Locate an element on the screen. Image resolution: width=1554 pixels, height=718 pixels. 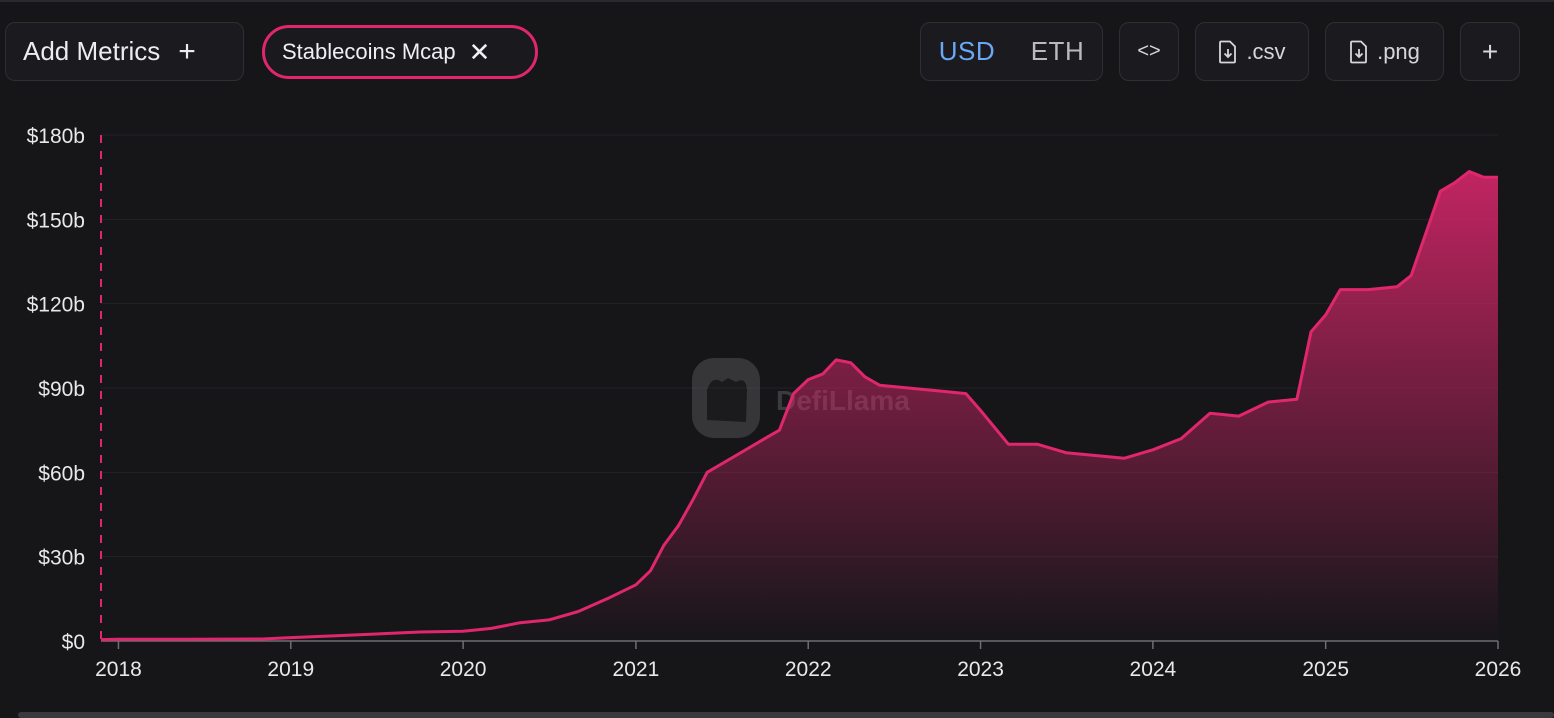
code-icon: <> is located at coordinates (1149, 51).